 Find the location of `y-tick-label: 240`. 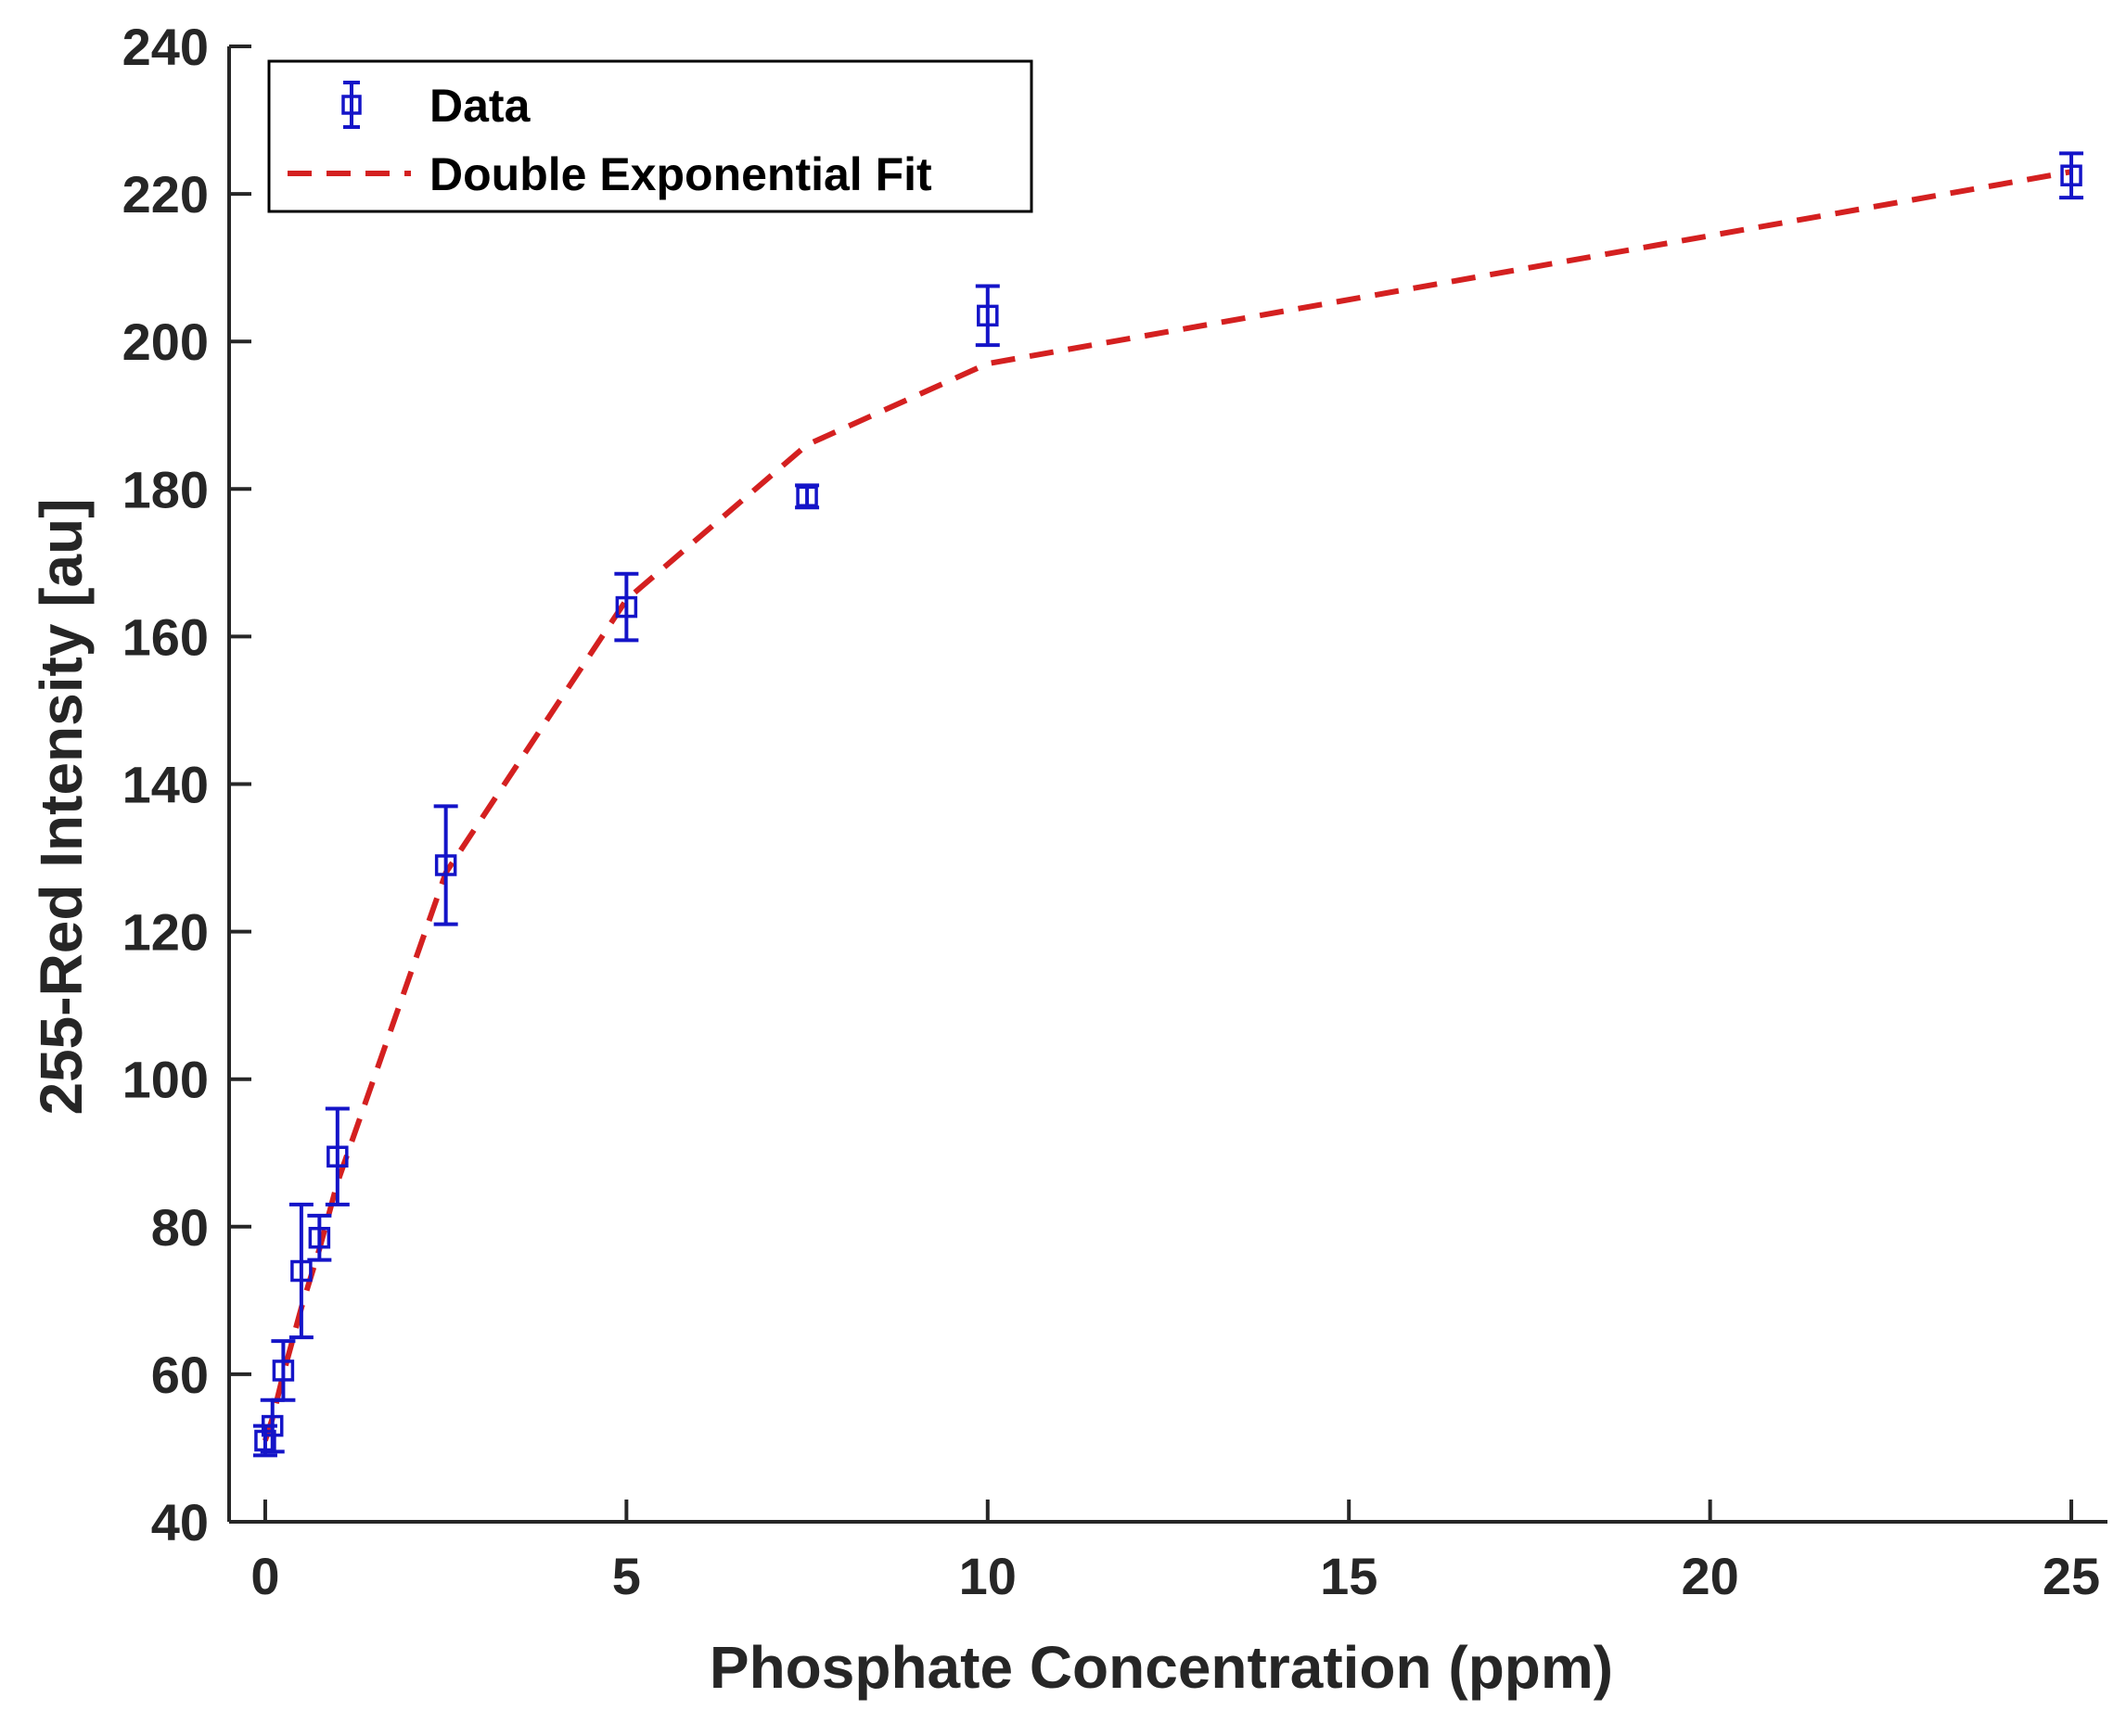

y-tick-label: 240 is located at coordinates (165, 47).